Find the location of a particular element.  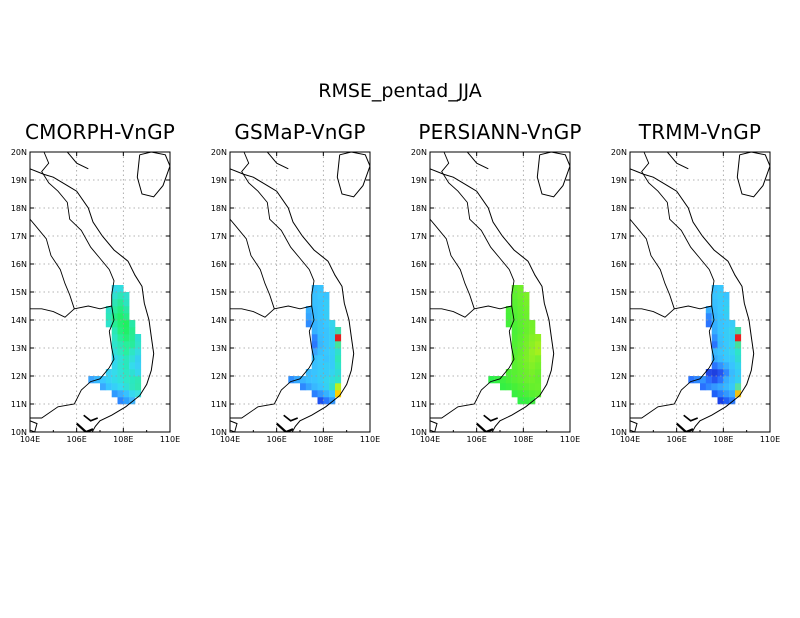

heatmap-cells is located at coordinates (115, 345).